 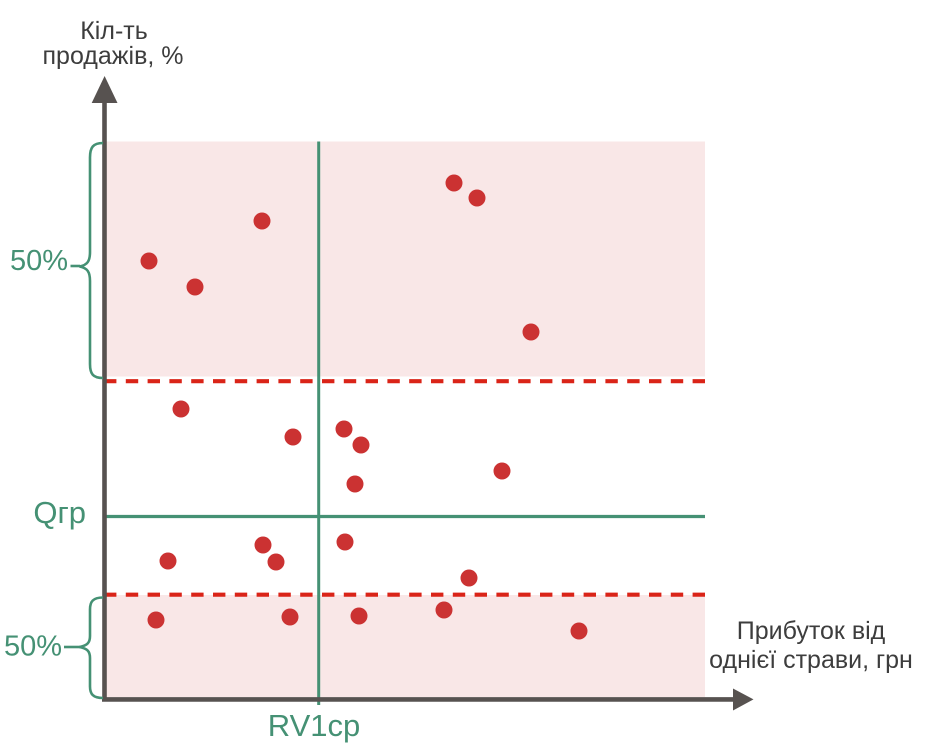 What do you see at coordinates (811, 631) in the screenshot?
I see `svg-text: Прибуток від` at bounding box center [811, 631].